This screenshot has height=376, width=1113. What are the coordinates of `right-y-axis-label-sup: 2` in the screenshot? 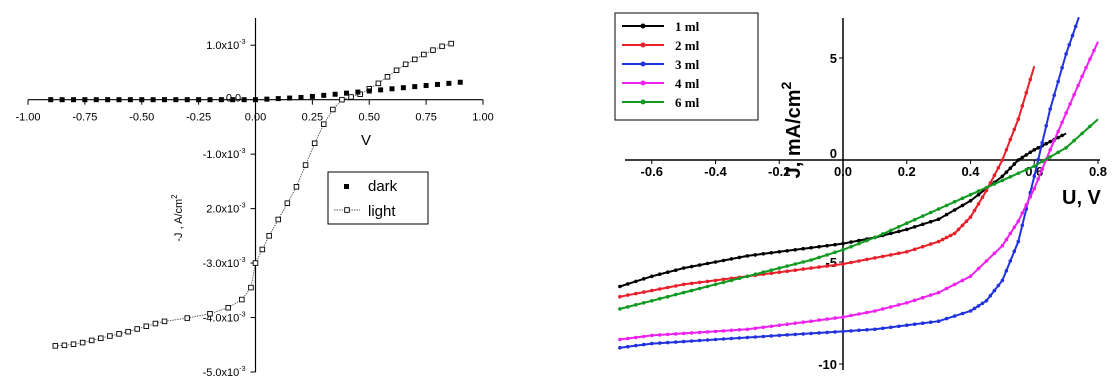 It's located at (786, 85).